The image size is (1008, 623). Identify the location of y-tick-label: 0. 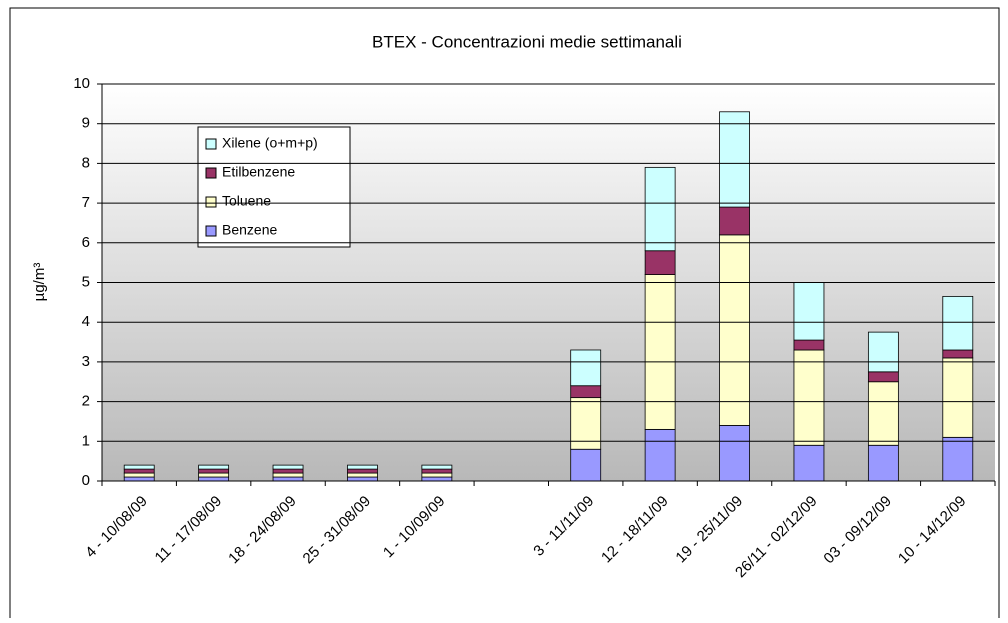
(86, 480).